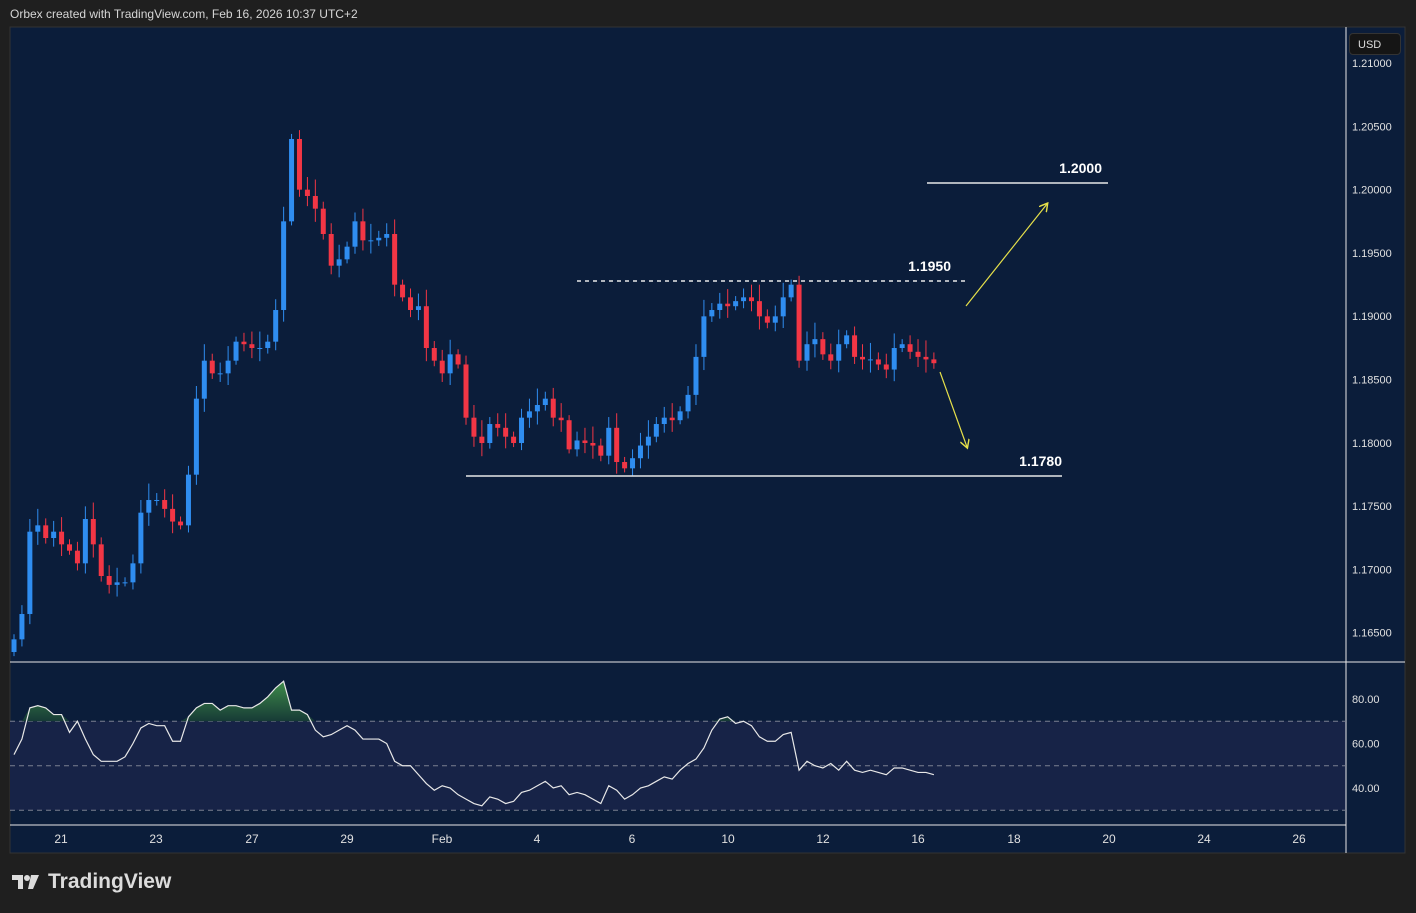 The height and width of the screenshot is (913, 1416). Describe the element at coordinates (1372, 570) in the screenshot. I see `price-tick-label: 1.17000` at that location.